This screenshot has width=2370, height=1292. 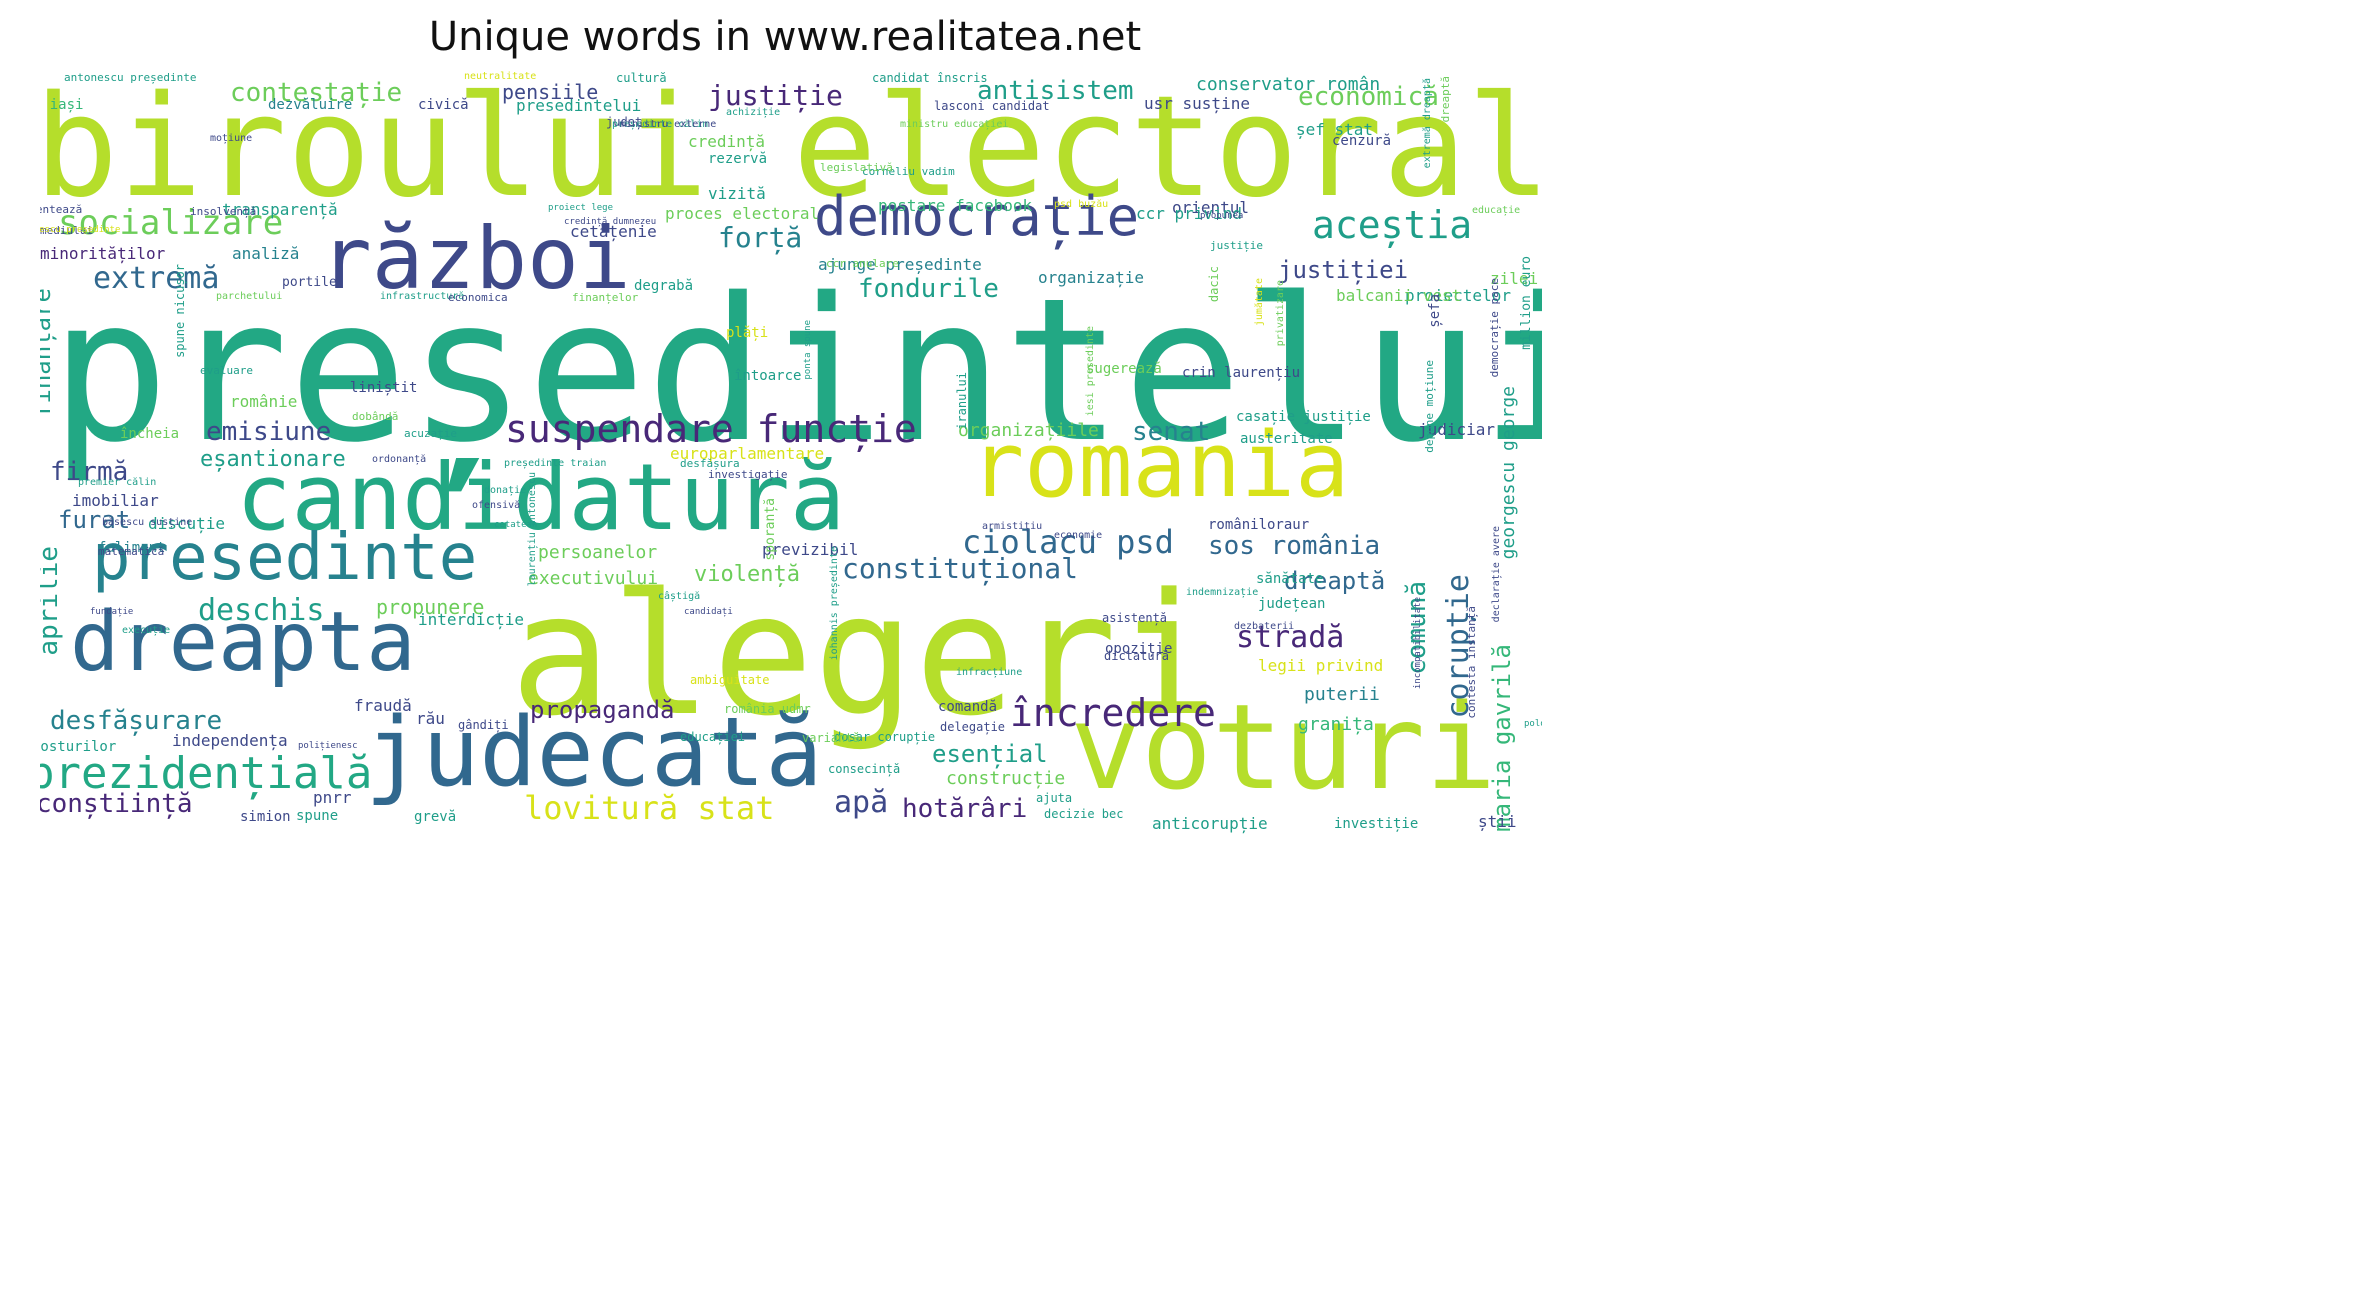 I want to click on cloud-word: candidați, so click(x=708, y=612).